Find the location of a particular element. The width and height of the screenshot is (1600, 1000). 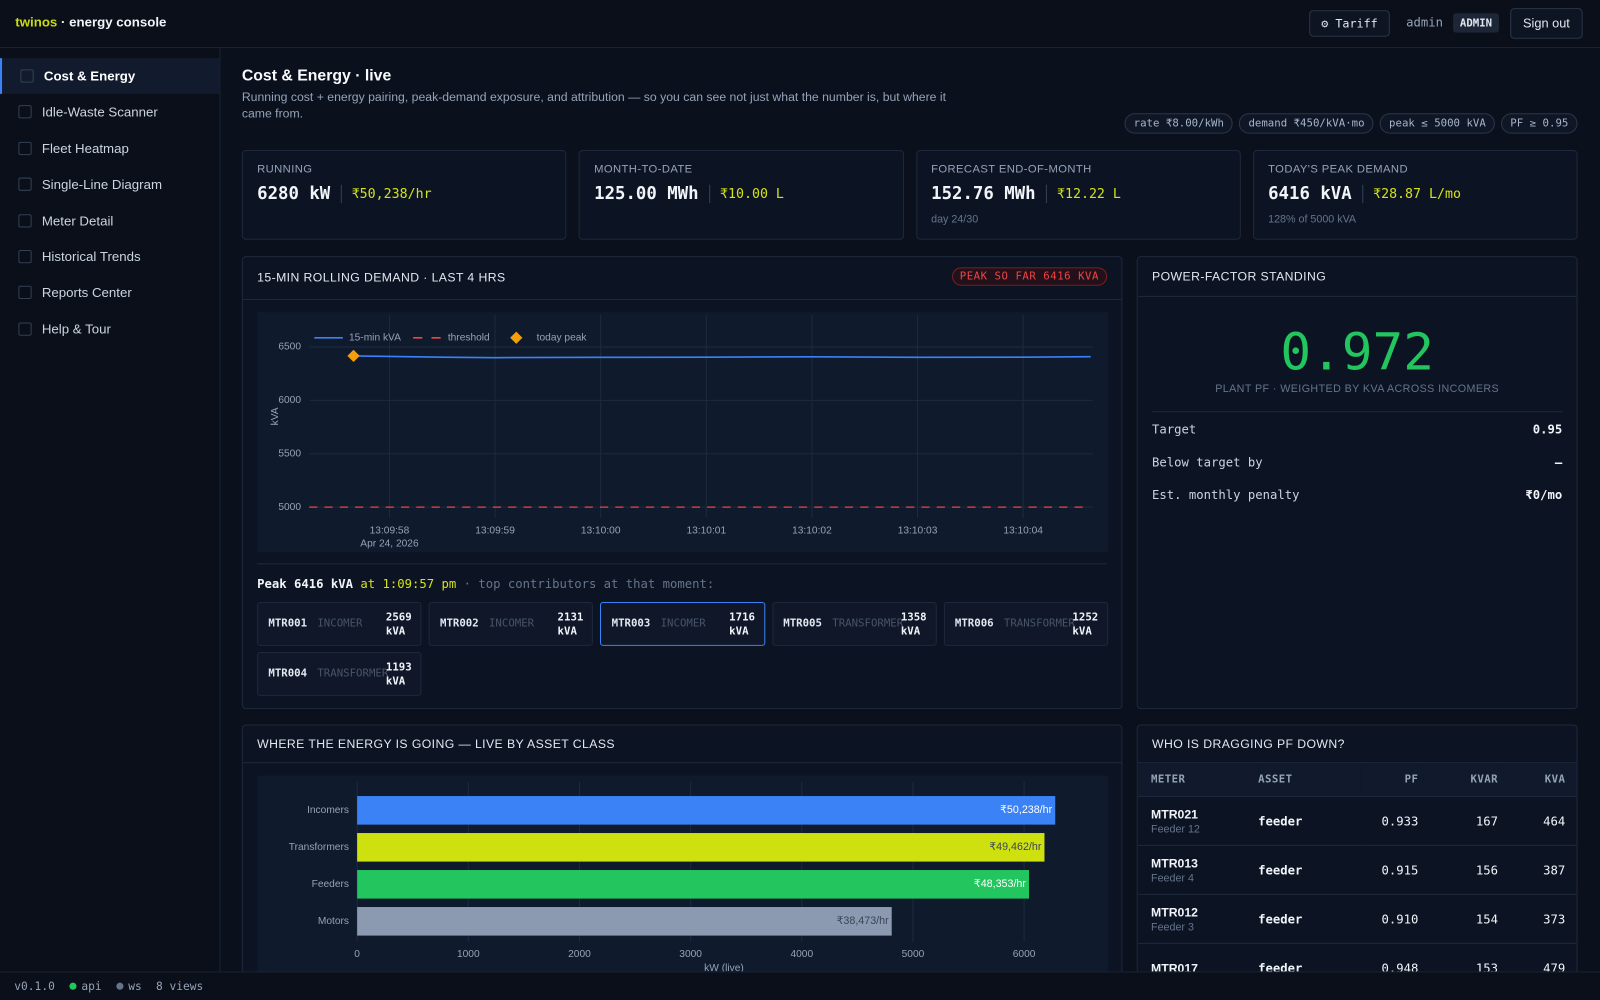

panel-header: WHO IS DRAGGING PF DOWN? is located at coordinates (1357, 745).